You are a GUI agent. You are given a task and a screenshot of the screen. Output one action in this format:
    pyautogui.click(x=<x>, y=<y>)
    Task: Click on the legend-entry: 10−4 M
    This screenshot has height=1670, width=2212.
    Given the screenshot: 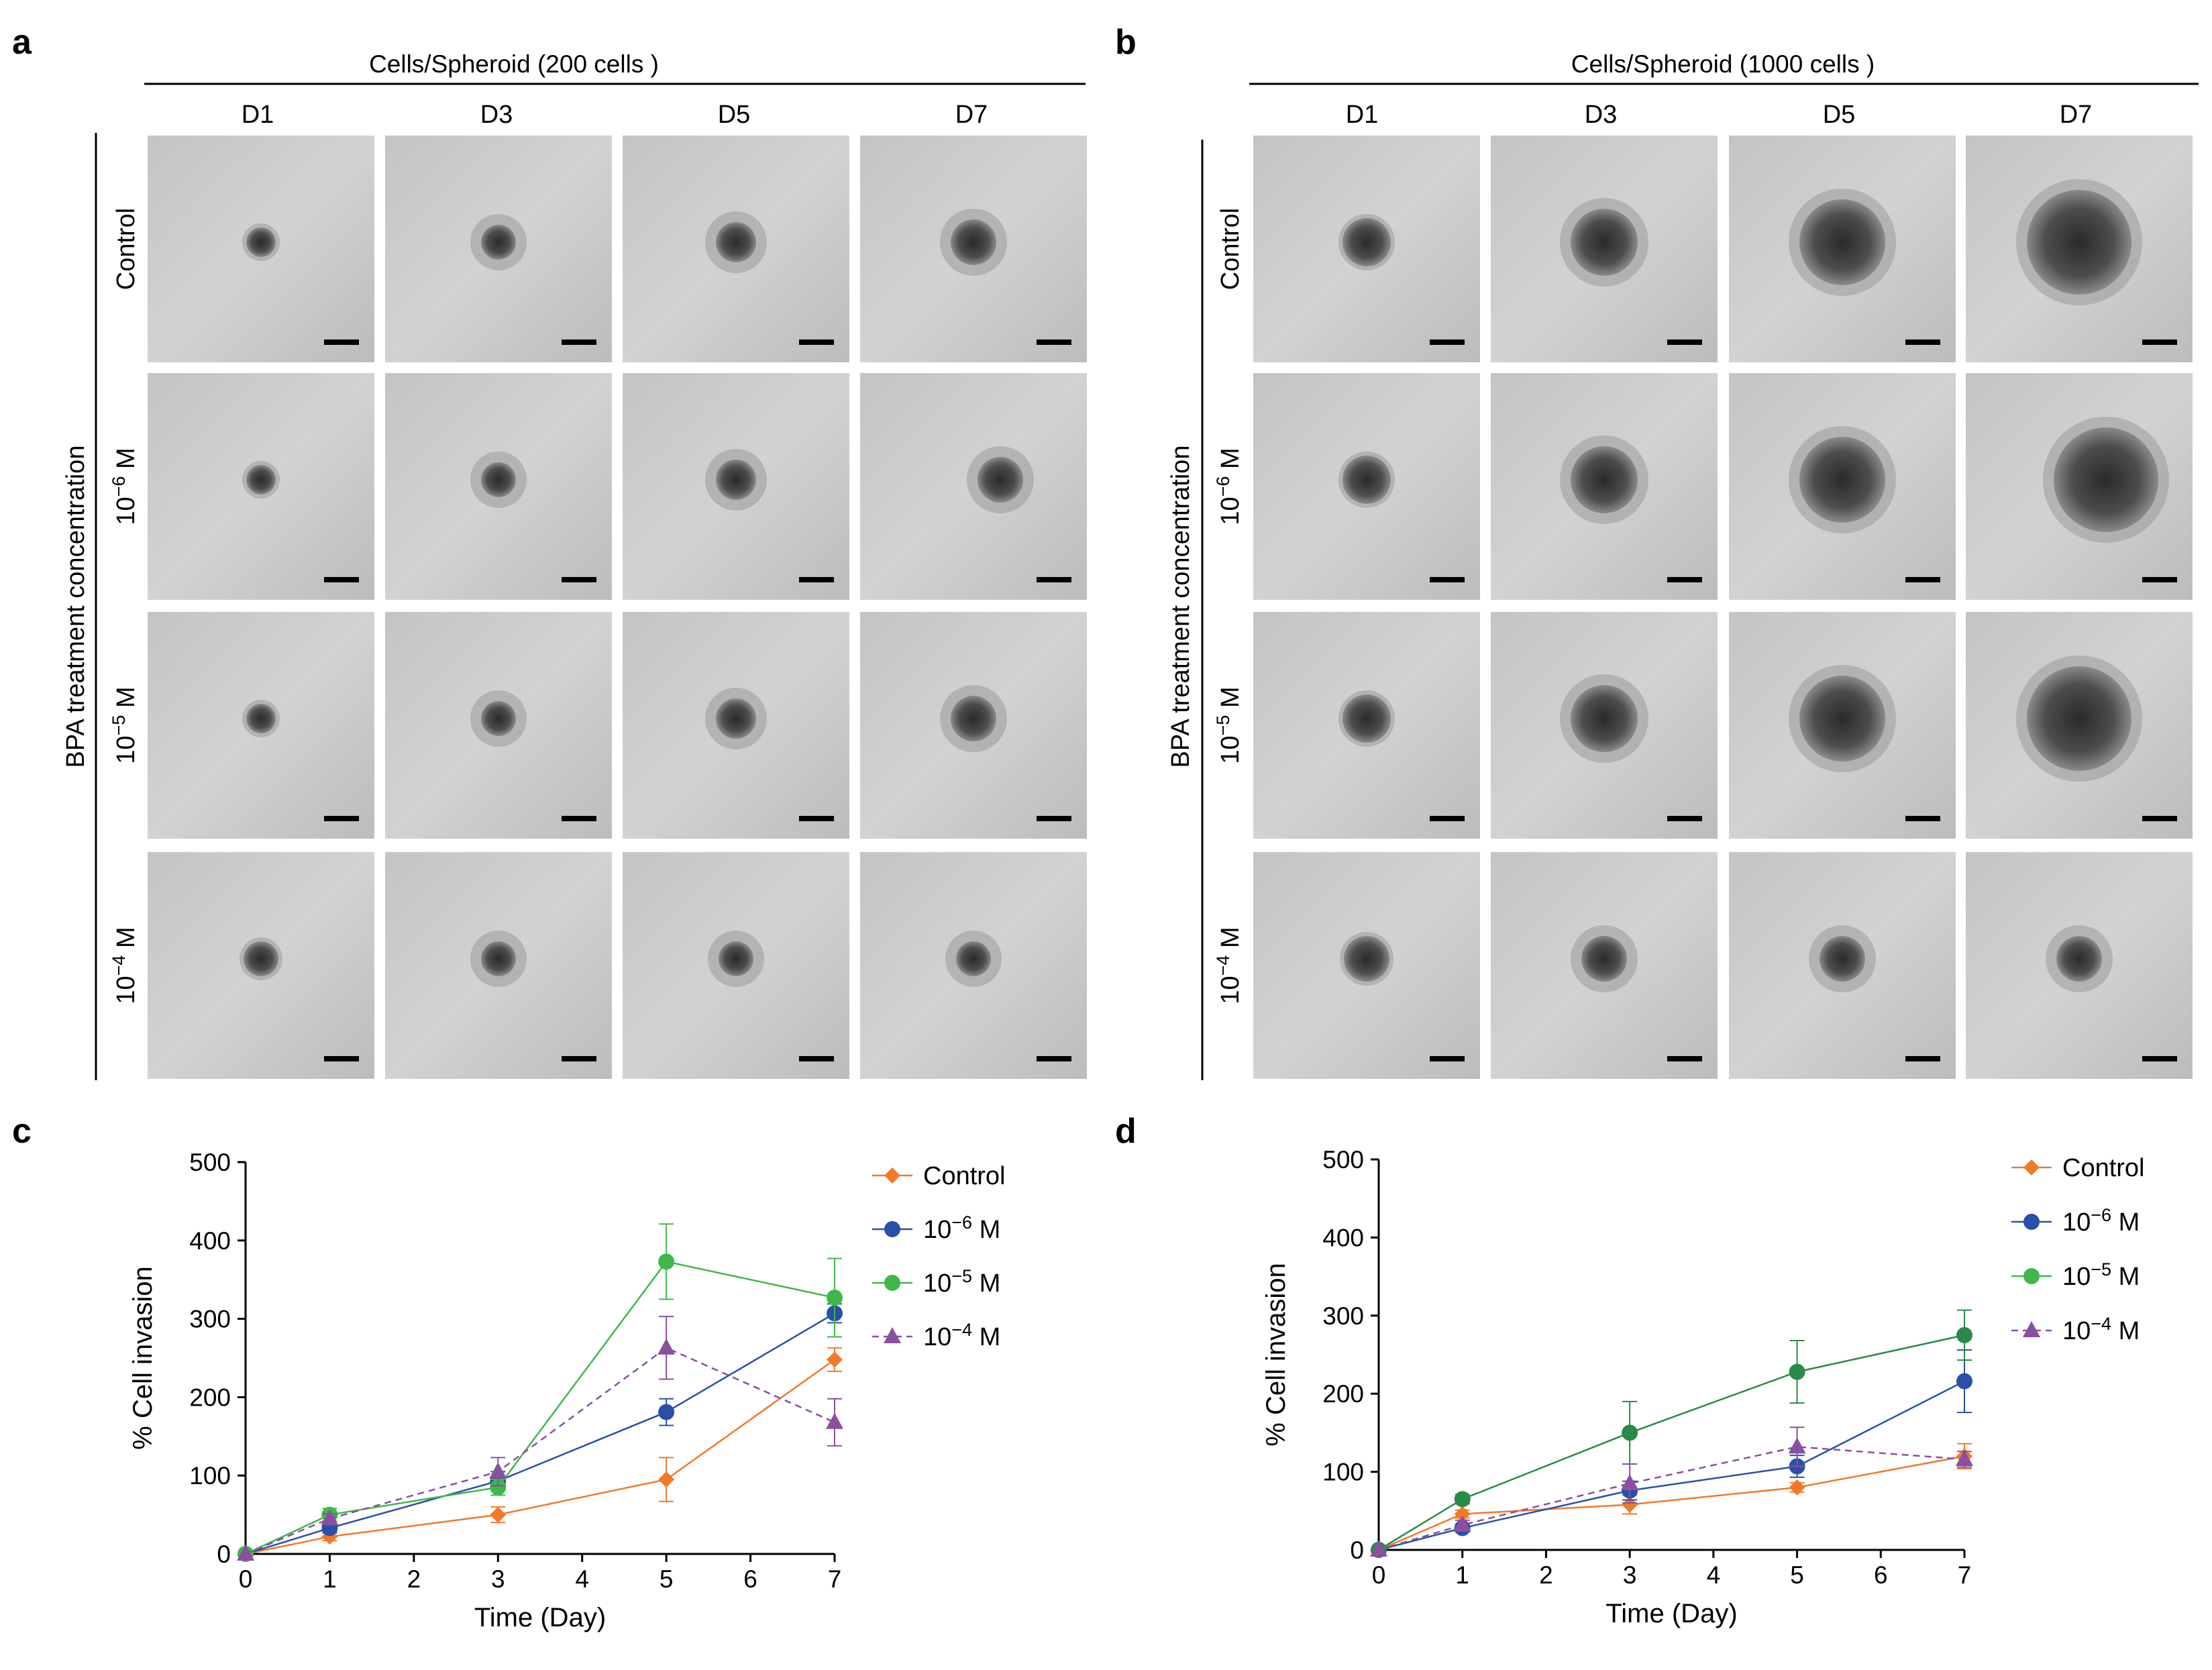 What is the action you would take?
    pyautogui.click(x=936, y=1335)
    